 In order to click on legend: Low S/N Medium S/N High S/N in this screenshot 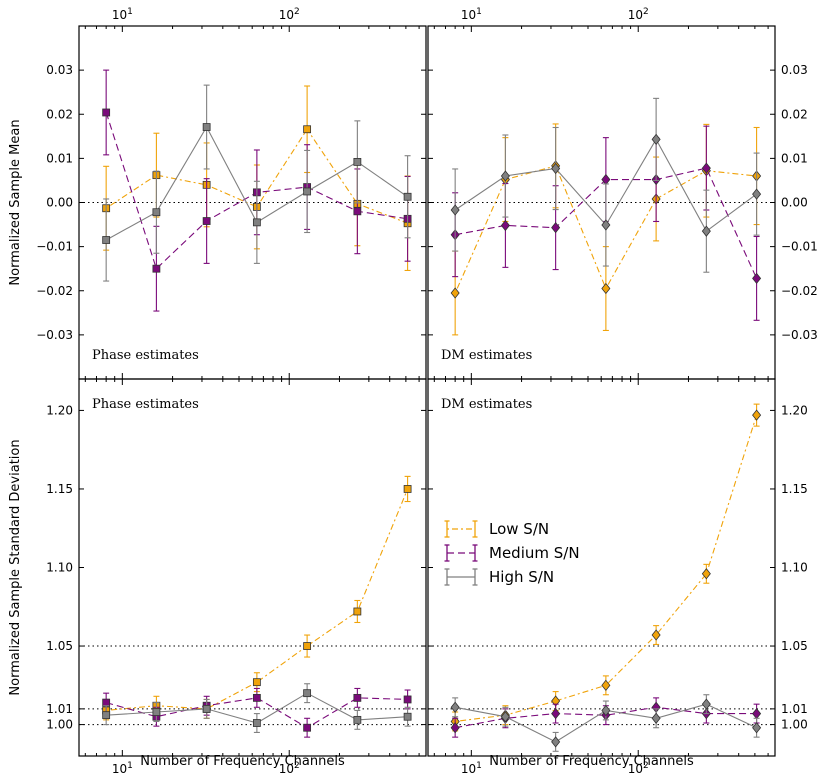, I will do `click(512, 553)`.